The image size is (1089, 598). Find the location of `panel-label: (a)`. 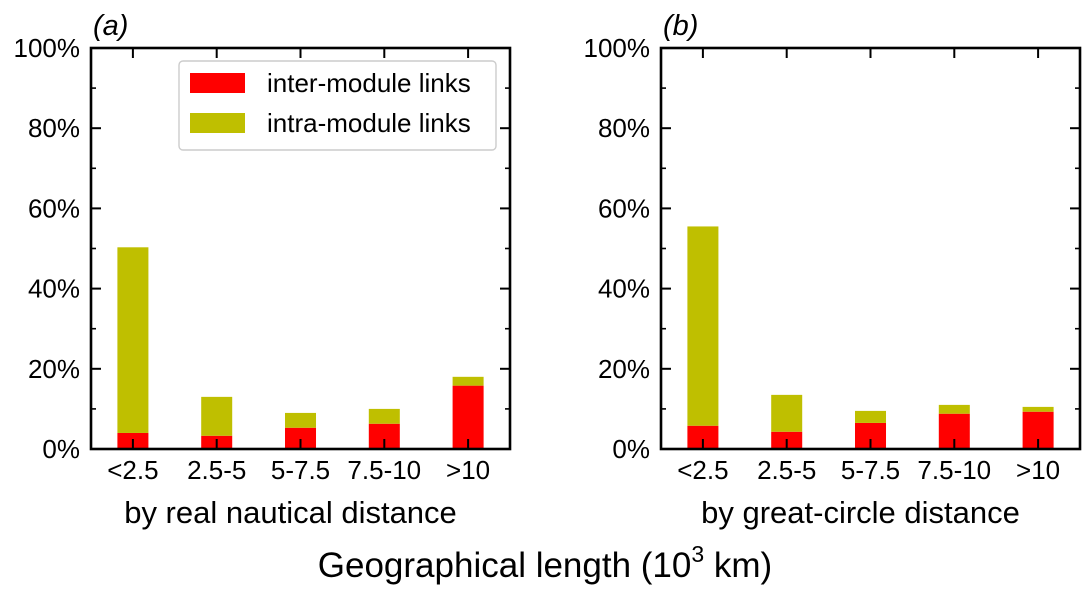

panel-label: (a) is located at coordinates (110, 26).